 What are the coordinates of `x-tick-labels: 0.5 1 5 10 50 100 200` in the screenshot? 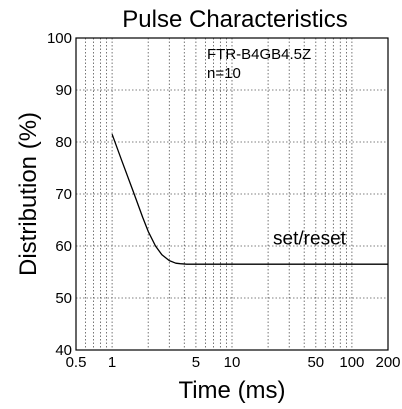 It's located at (233, 362).